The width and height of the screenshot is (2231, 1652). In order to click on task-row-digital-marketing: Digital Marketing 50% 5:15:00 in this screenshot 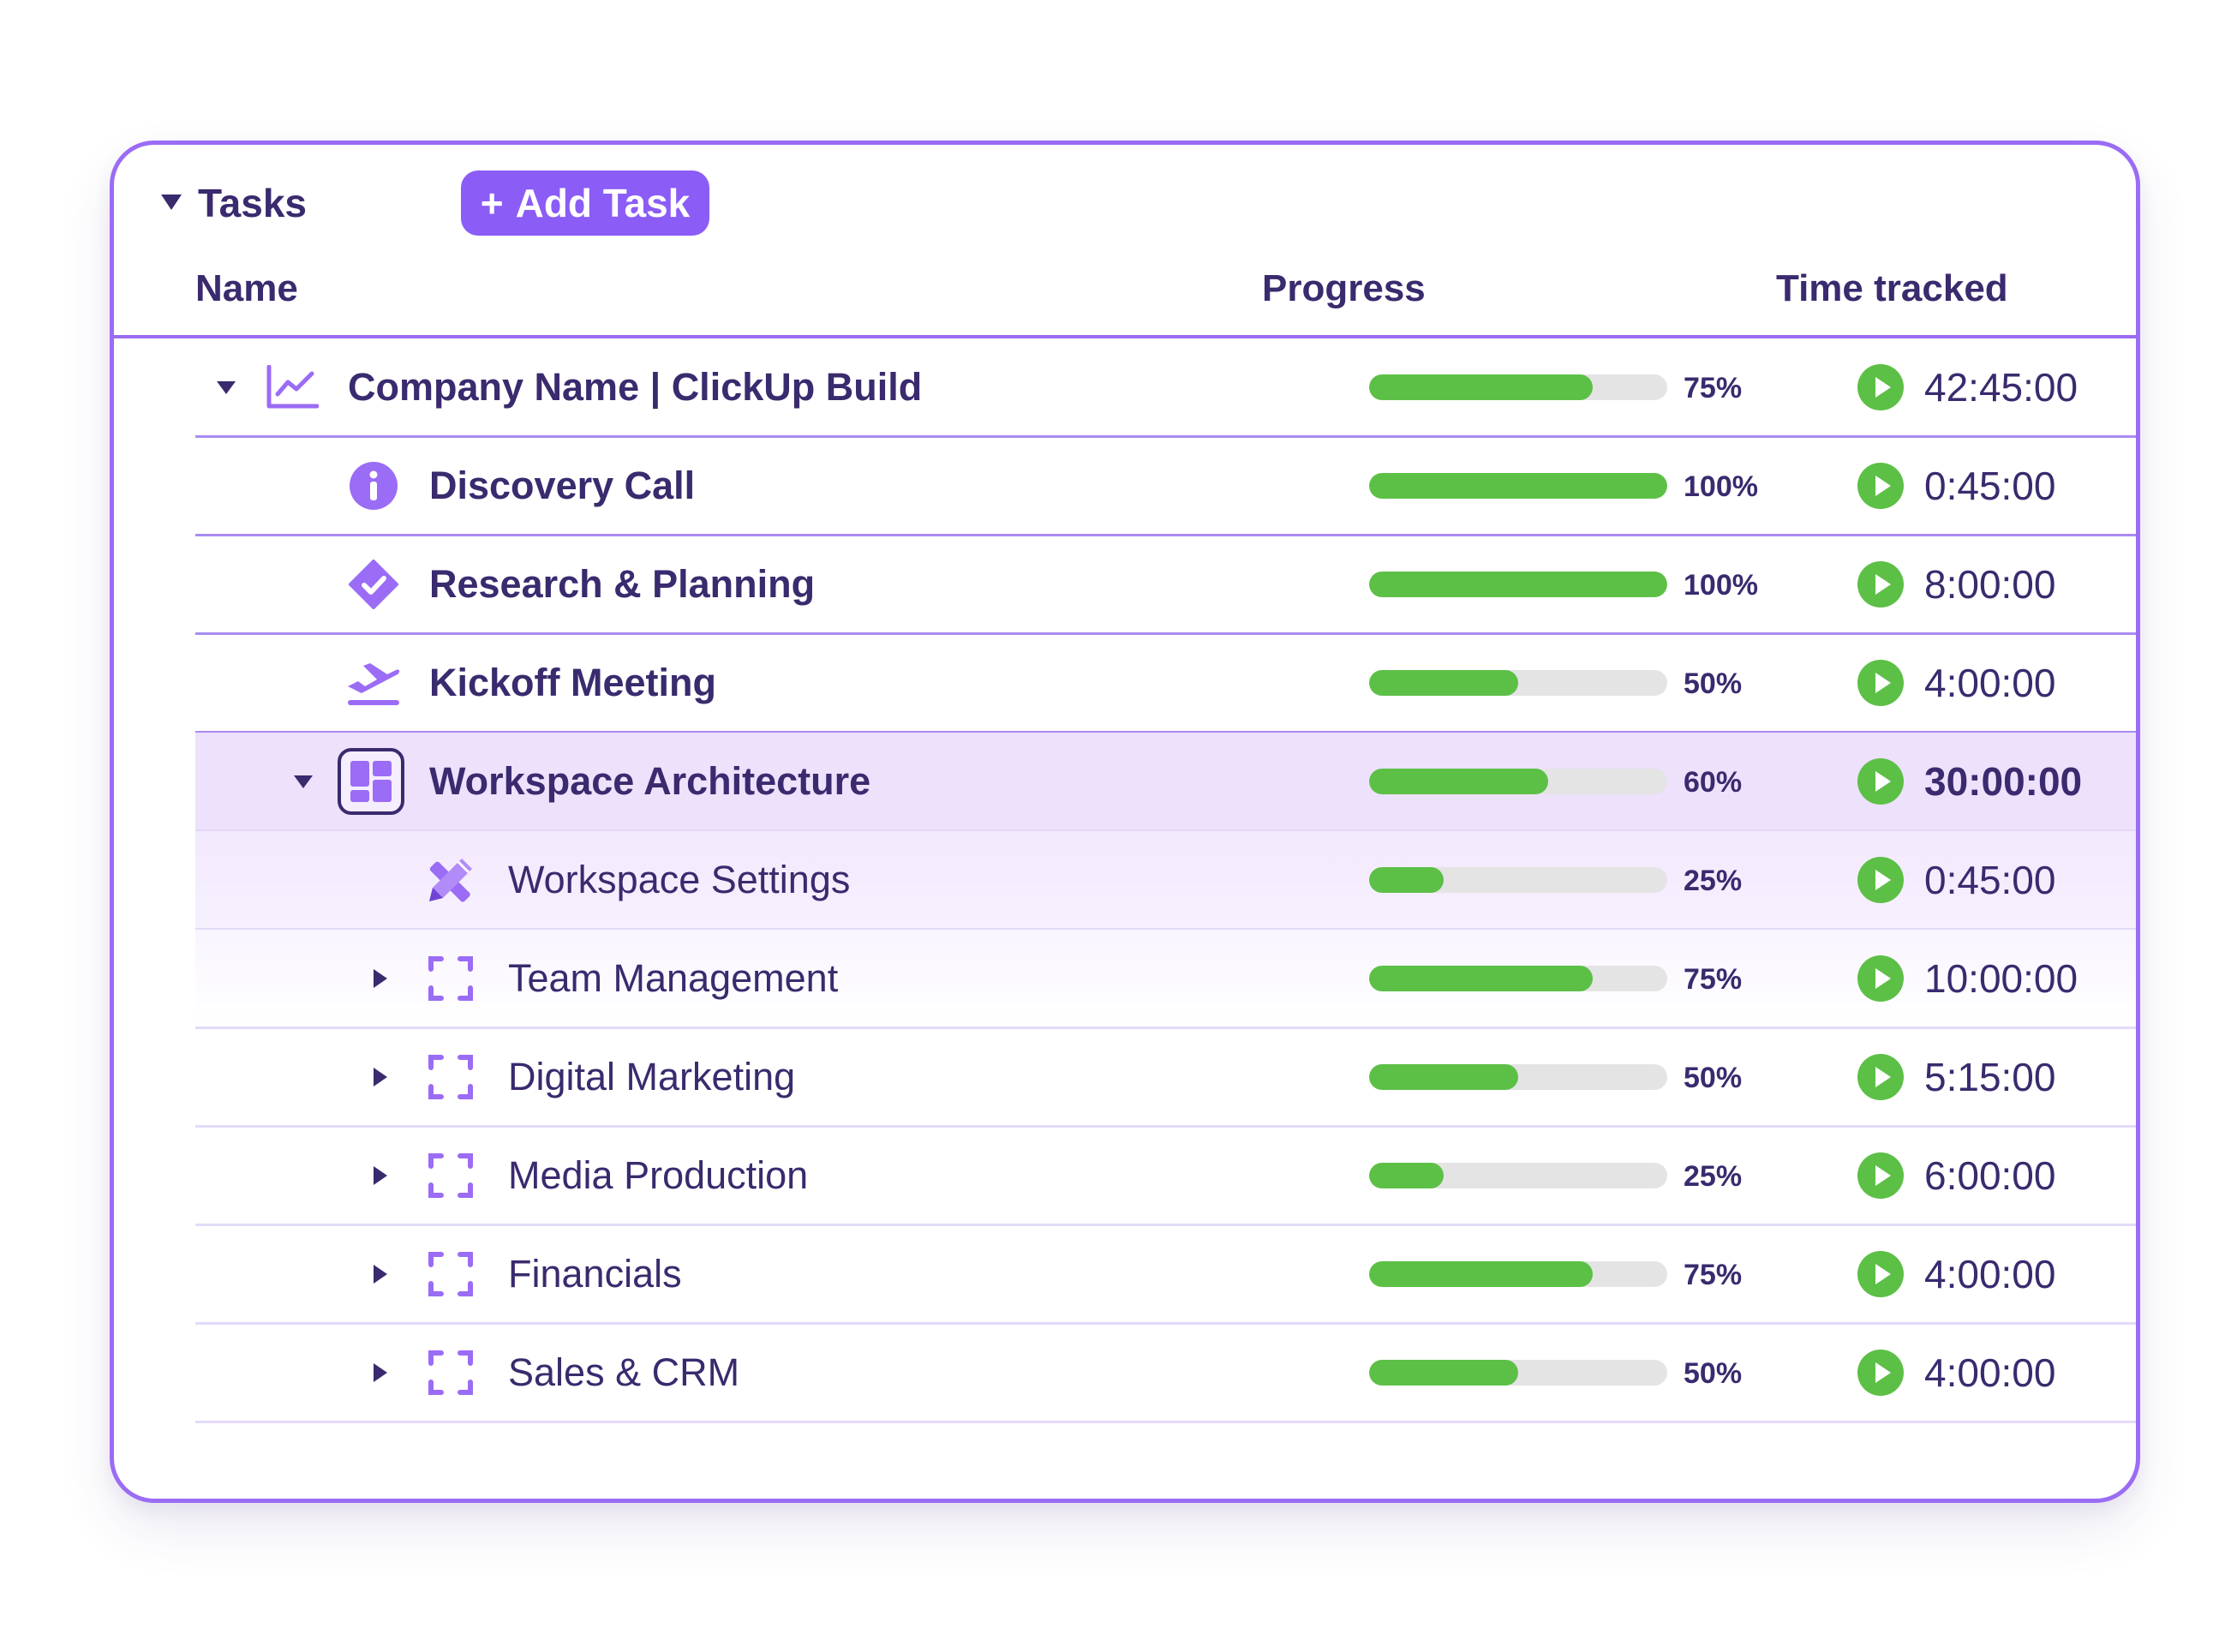, I will do `click(1165, 1078)`.